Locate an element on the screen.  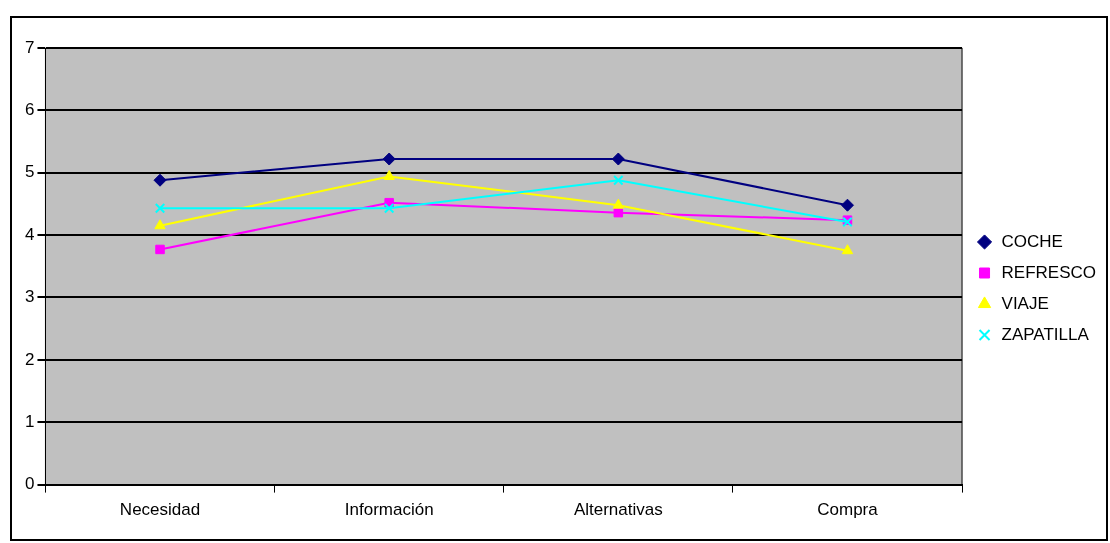
x-tick-label: Necesidad is located at coordinates (160, 510).